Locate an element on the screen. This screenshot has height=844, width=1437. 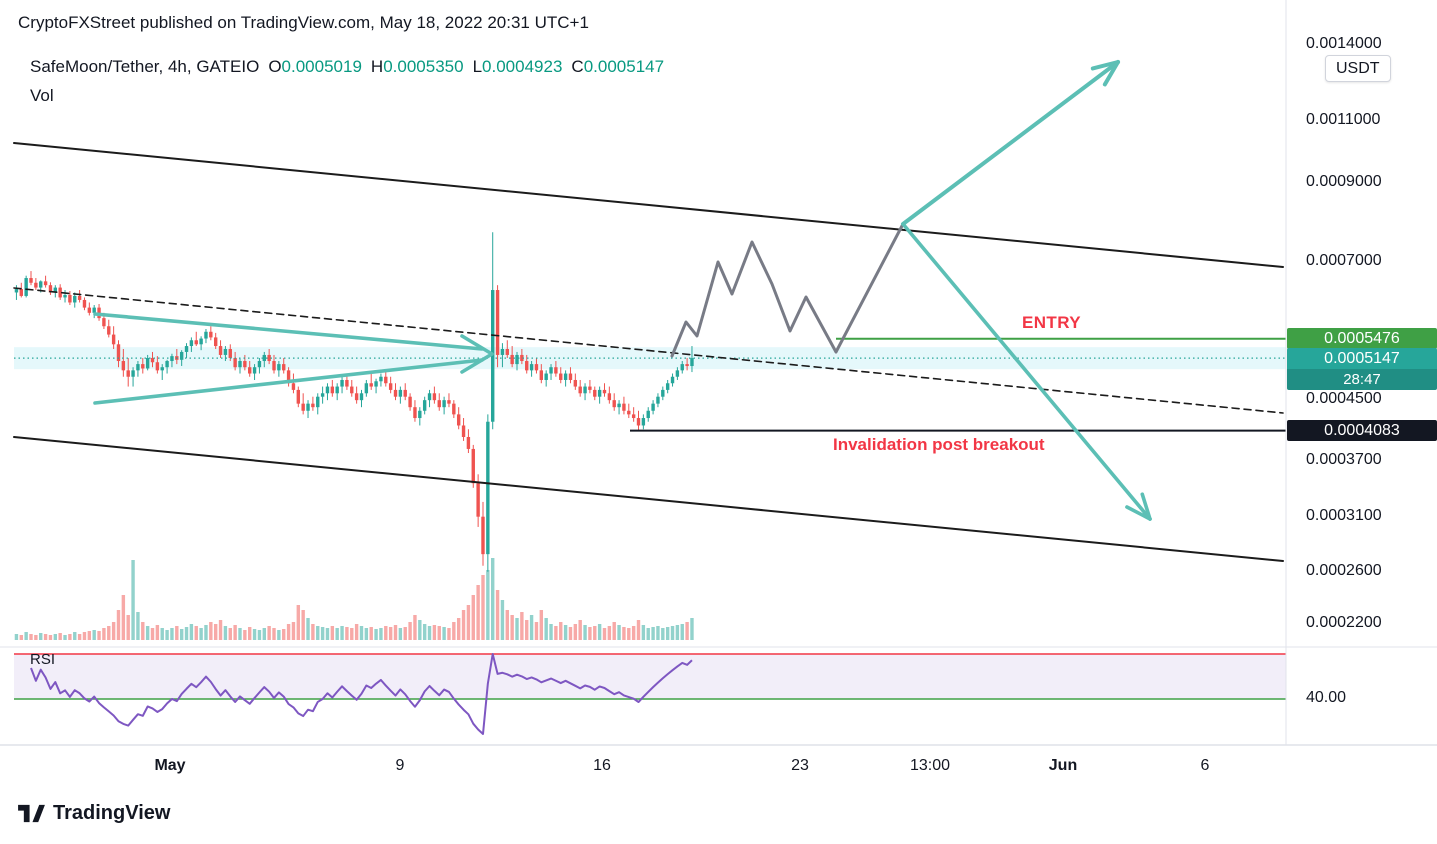
ohlc-high-label: H is located at coordinates (377, 66).